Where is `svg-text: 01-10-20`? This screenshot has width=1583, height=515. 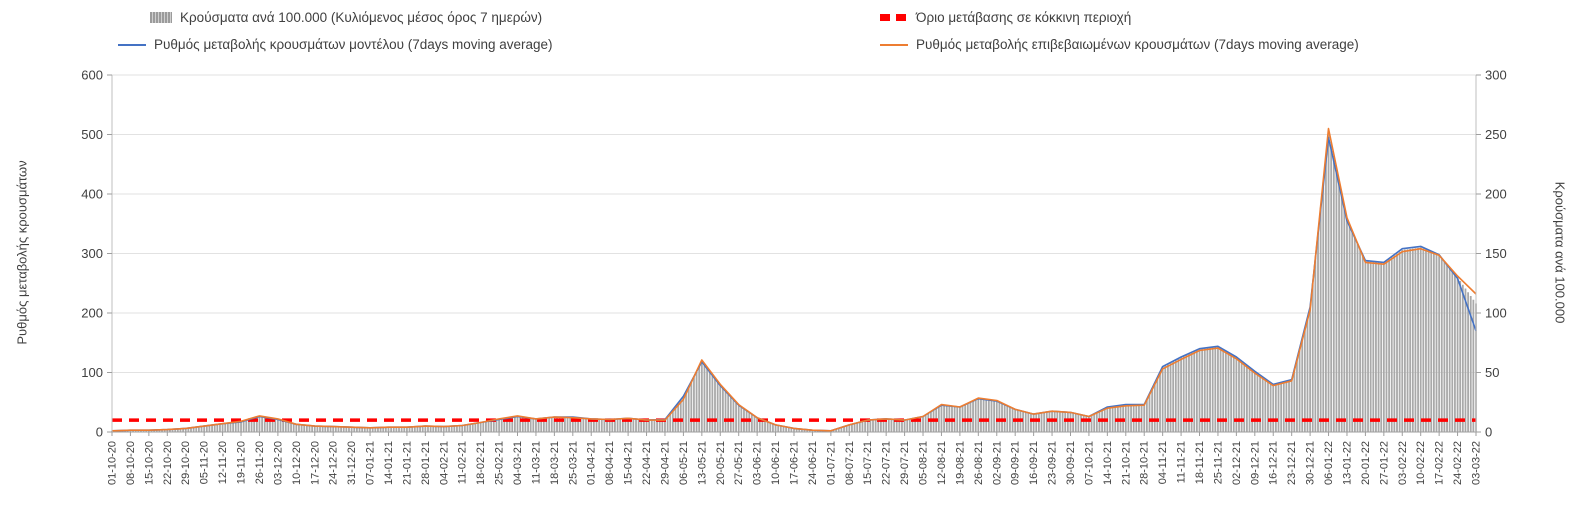 svg-text: 01-10-20 is located at coordinates (113, 463).